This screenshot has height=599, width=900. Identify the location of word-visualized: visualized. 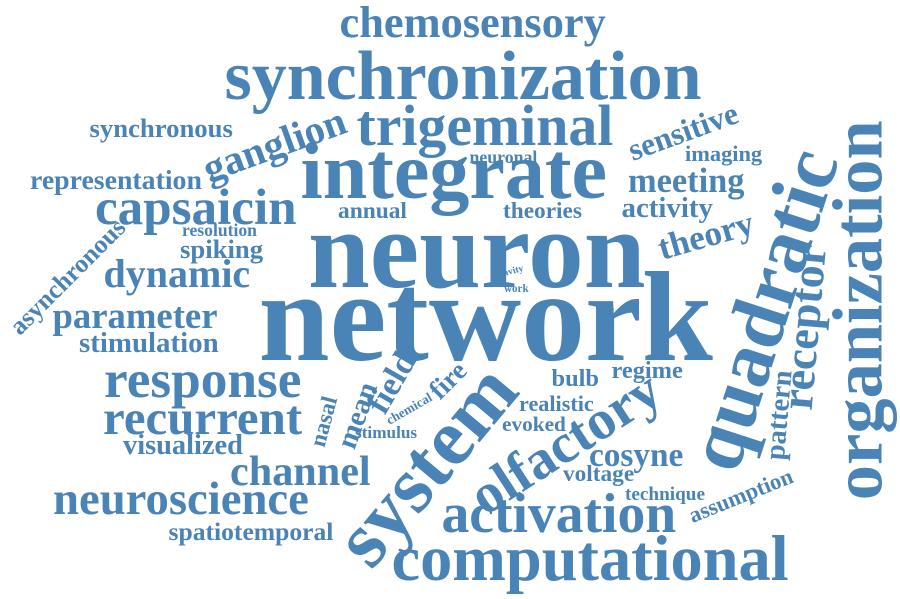
(183, 446).